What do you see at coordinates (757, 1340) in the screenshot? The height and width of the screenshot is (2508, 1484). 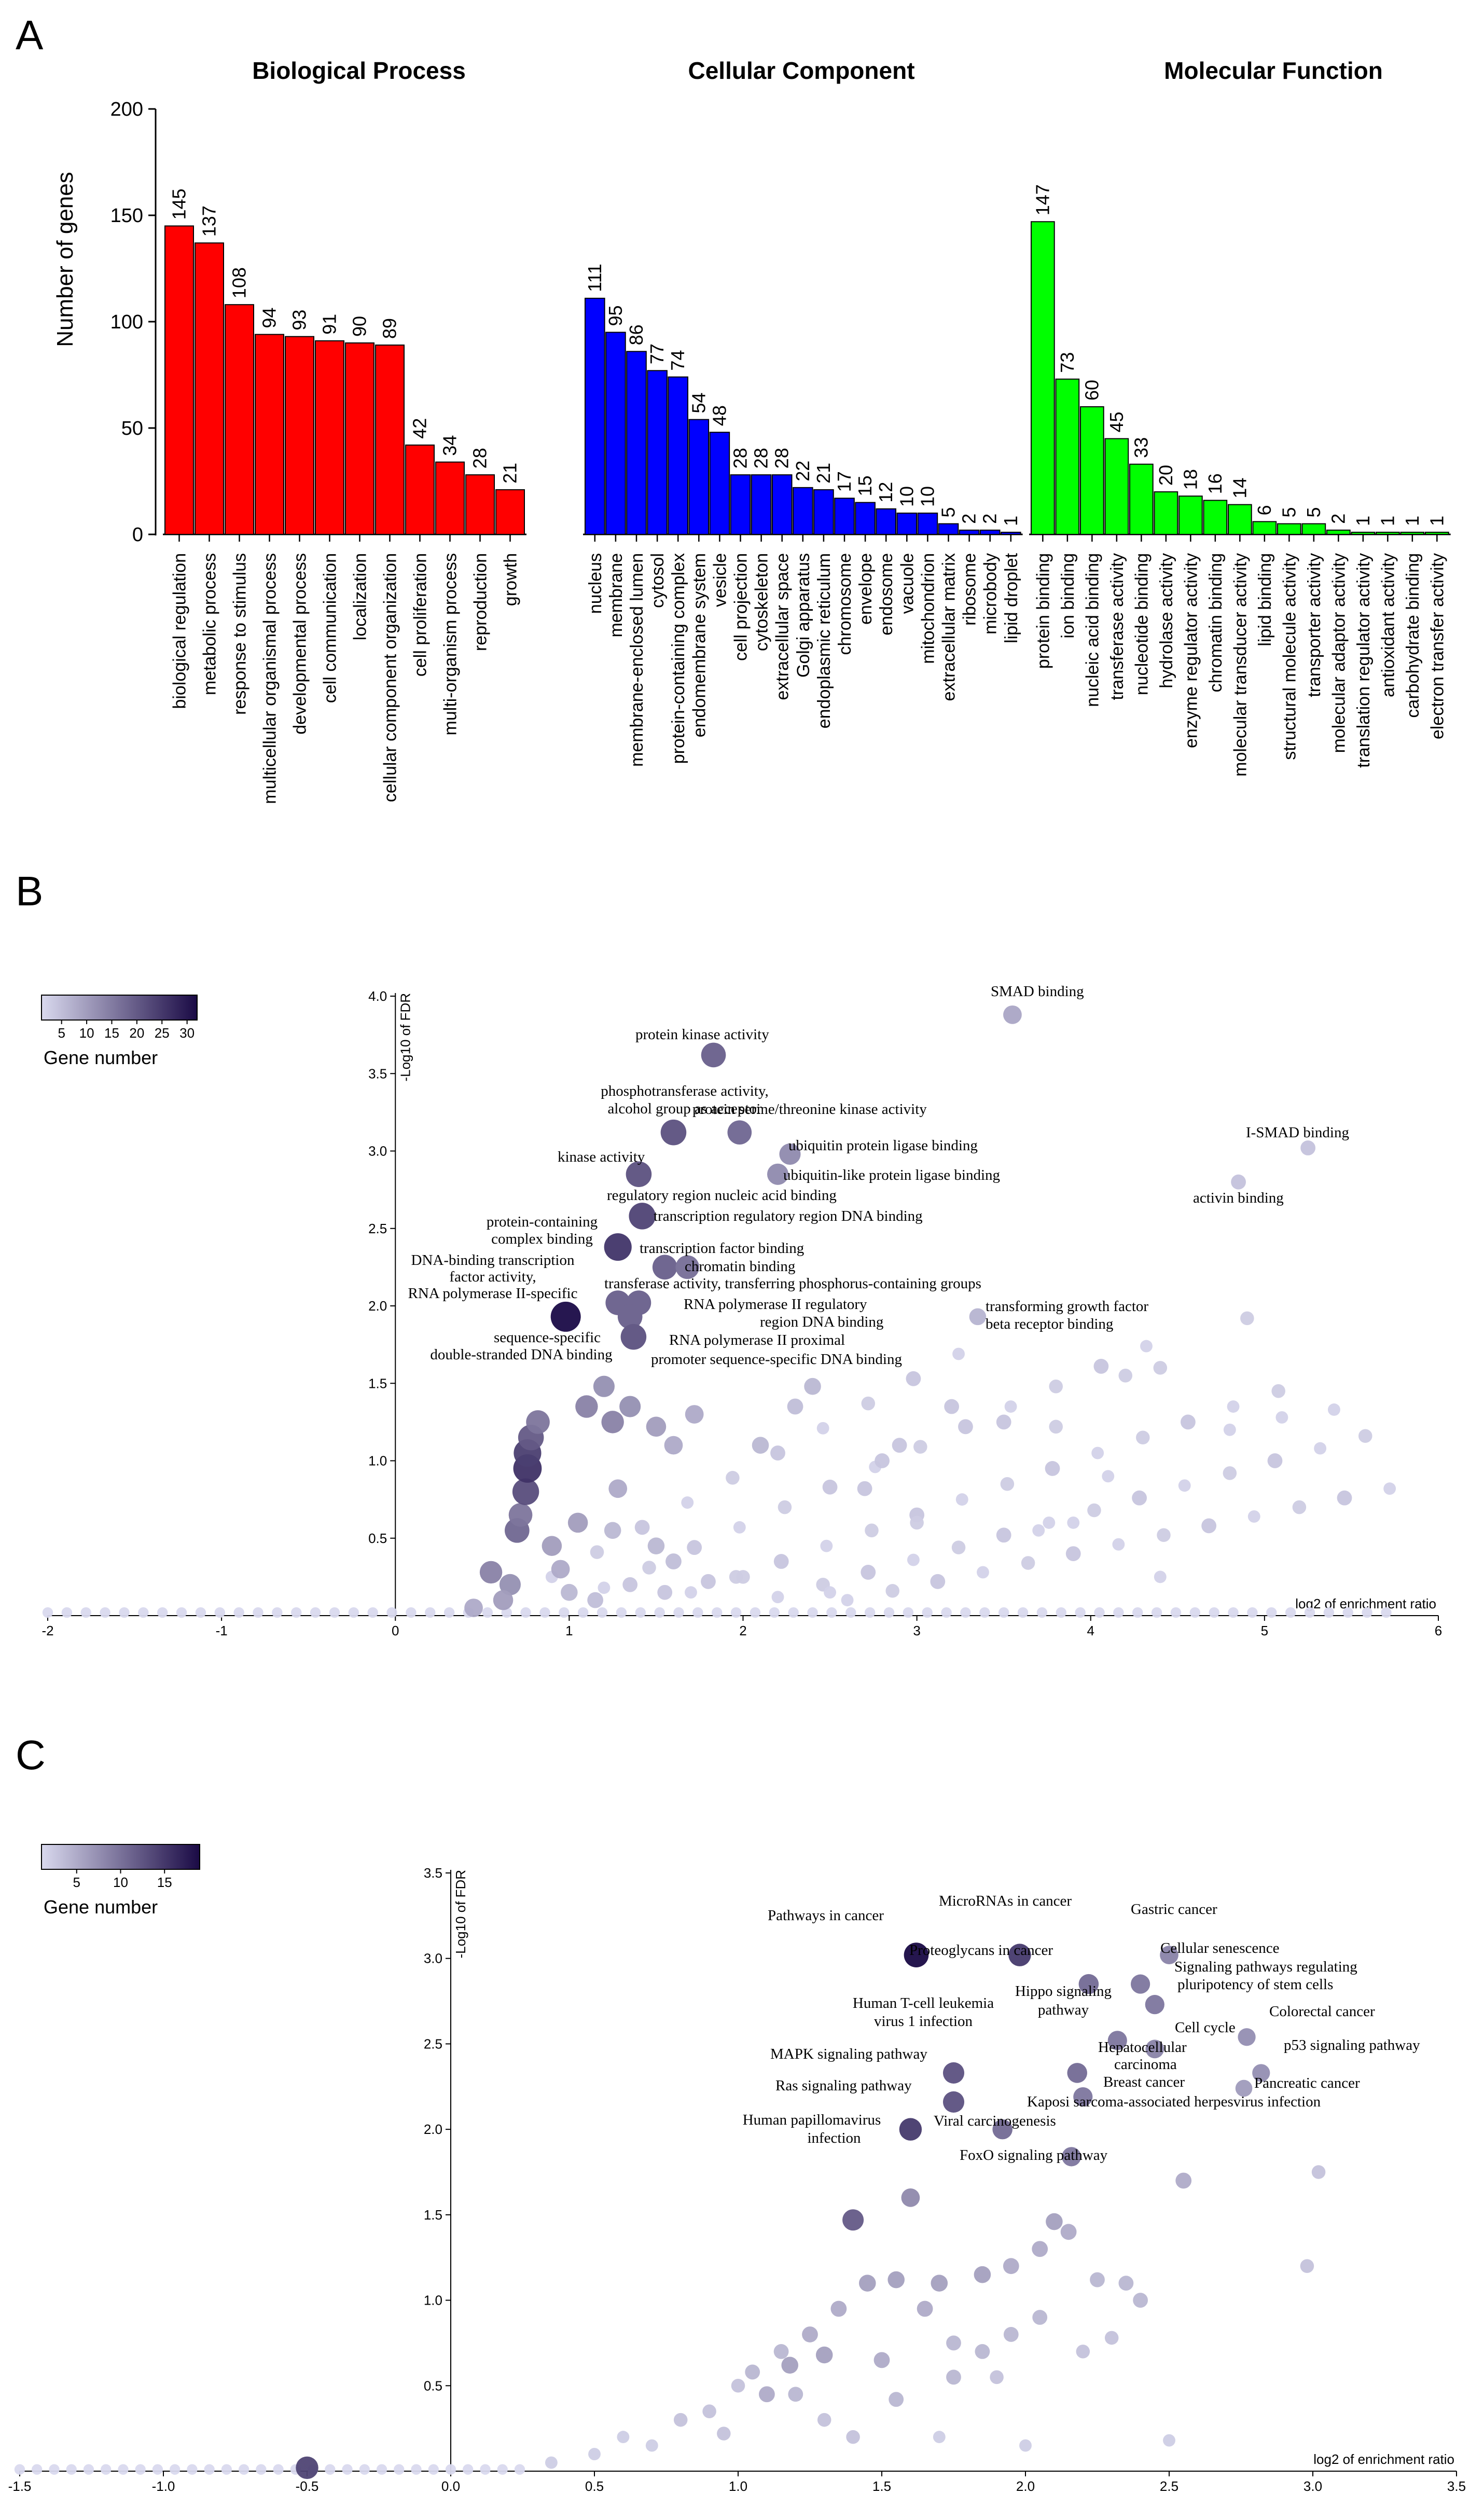 I see `b-annotation: RNA polymerase II proximal` at bounding box center [757, 1340].